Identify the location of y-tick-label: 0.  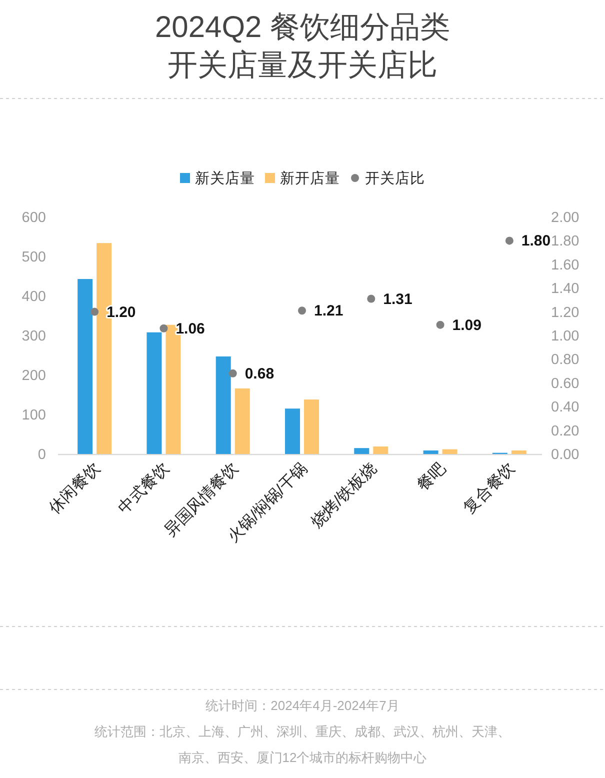
(42, 455).